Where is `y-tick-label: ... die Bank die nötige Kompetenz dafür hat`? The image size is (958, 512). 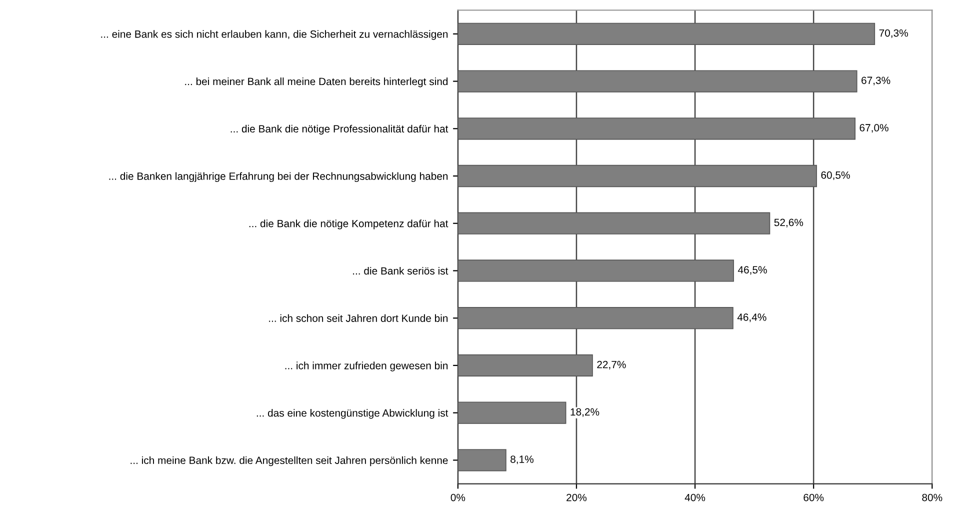 y-tick-label: ... die Bank die nötige Kompetenz dafür hat is located at coordinates (348, 225).